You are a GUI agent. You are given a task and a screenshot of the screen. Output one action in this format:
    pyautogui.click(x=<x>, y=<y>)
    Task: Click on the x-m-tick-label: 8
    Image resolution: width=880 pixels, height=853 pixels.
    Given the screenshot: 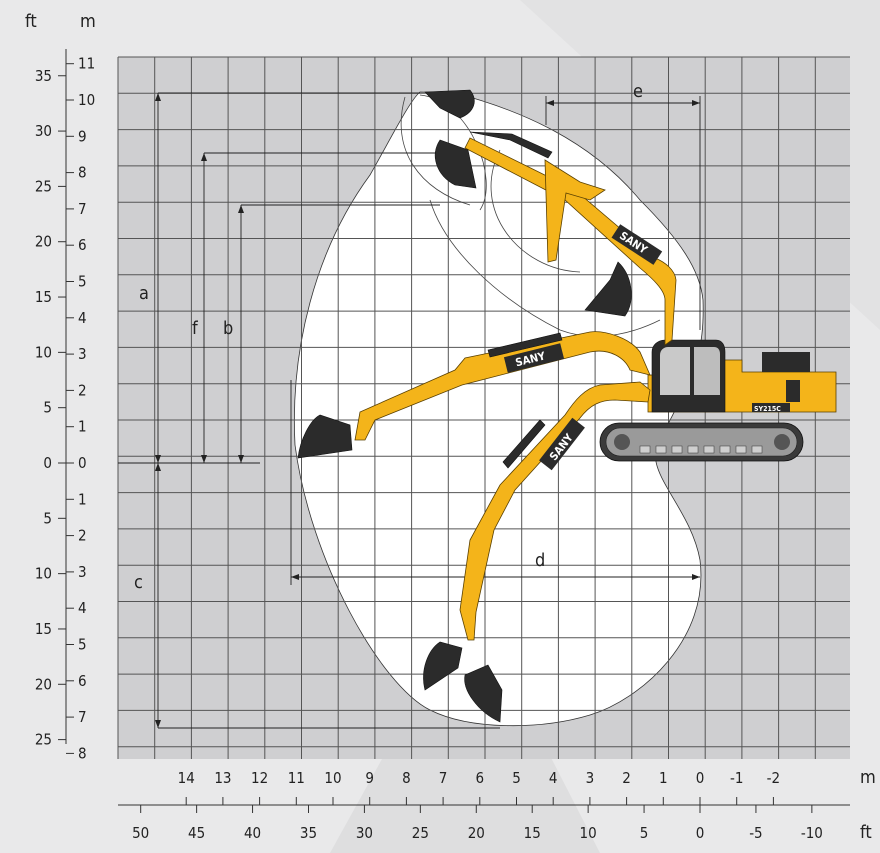 What is the action you would take?
    pyautogui.click(x=406, y=778)
    